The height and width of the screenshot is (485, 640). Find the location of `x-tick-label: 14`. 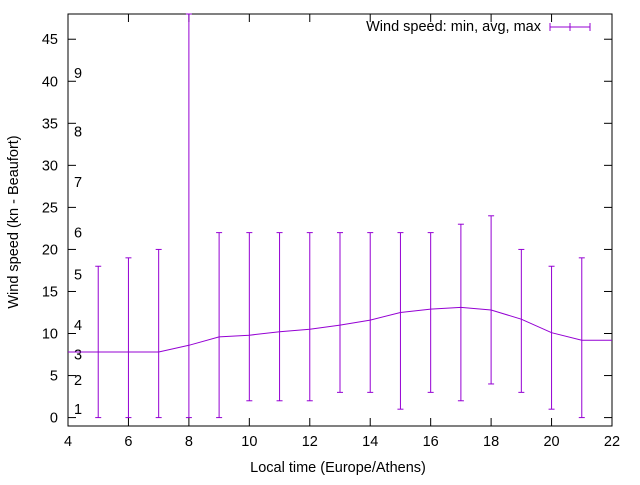

x-tick-label: 14 is located at coordinates (370, 442).